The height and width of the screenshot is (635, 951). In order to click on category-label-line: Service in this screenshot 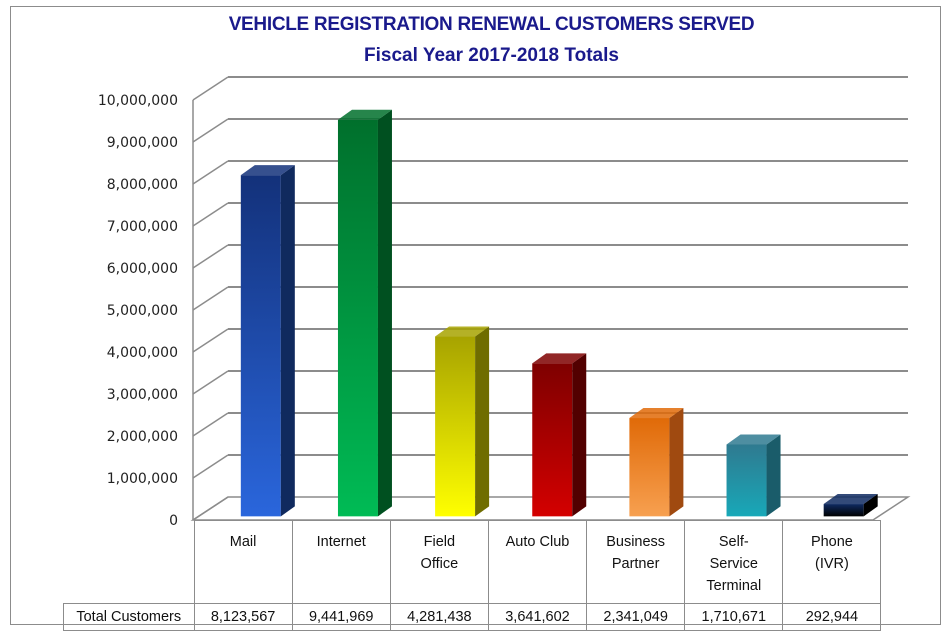, I will do `click(733, 564)`.